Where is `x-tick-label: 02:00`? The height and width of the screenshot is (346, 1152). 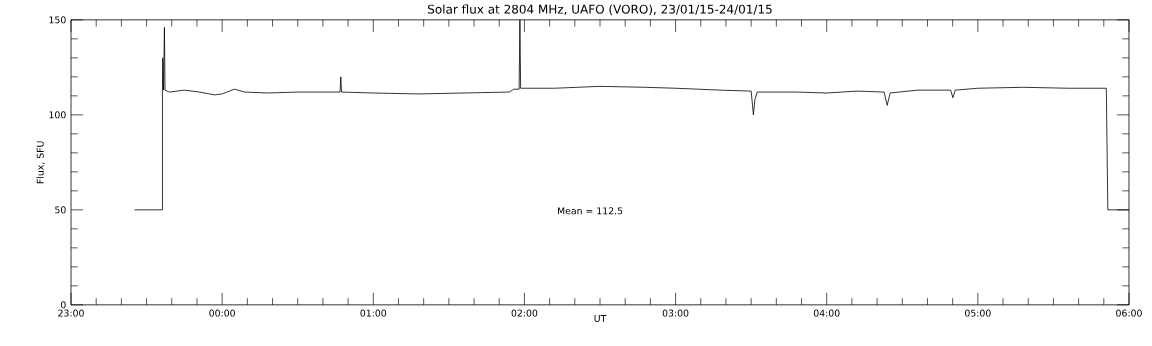
x-tick-label: 02:00 is located at coordinates (524, 313).